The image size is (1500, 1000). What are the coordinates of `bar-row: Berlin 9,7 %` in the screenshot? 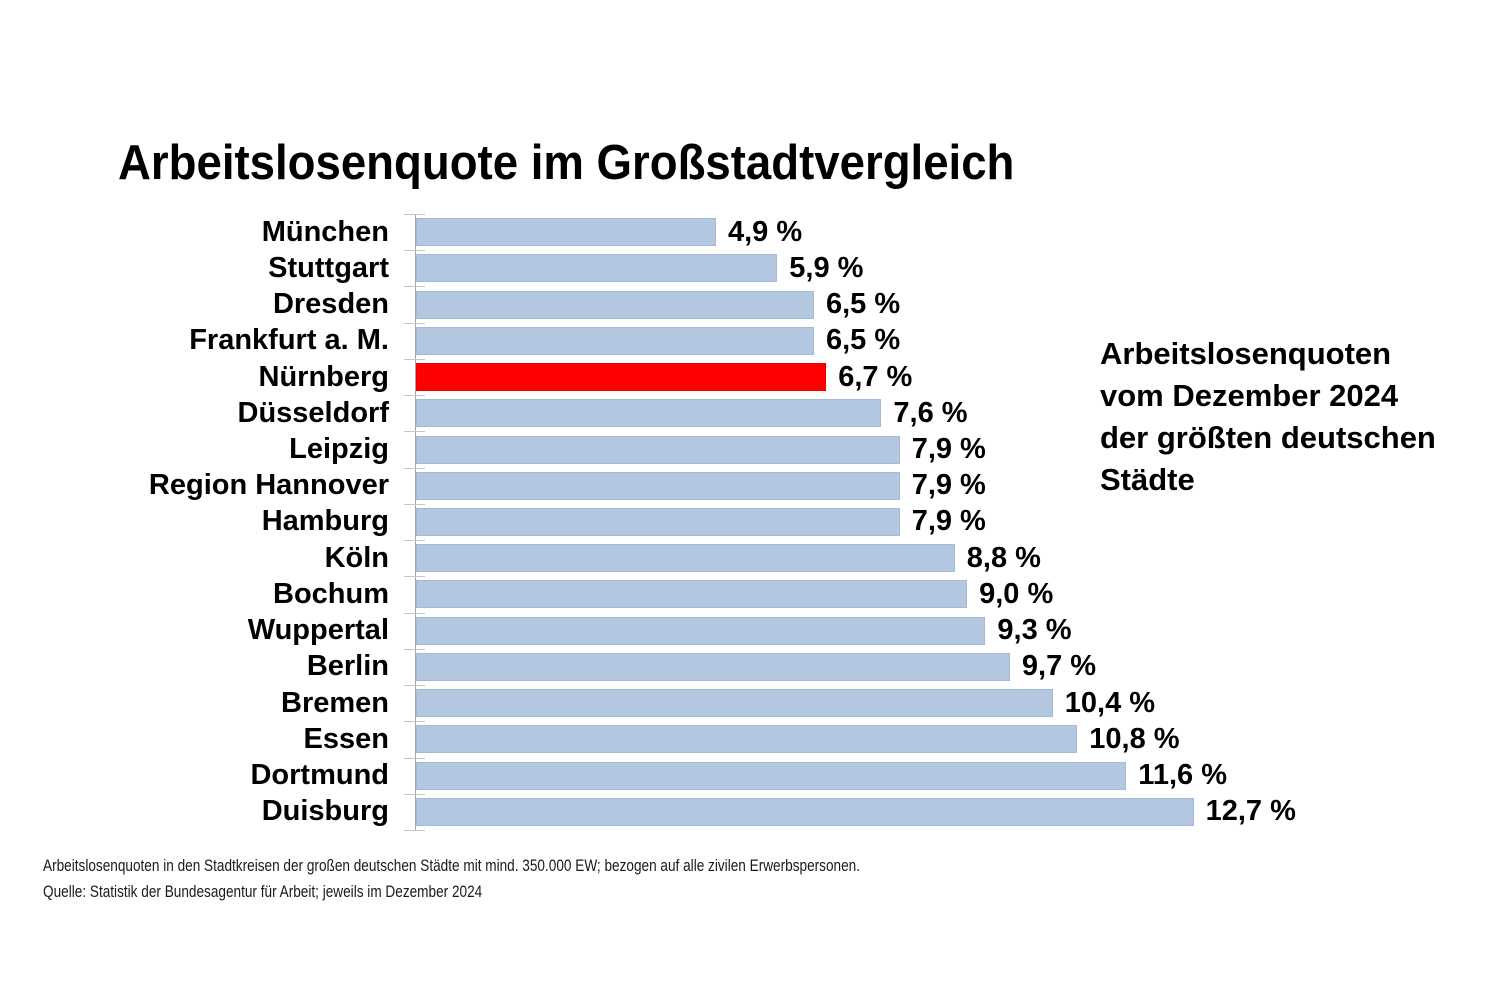 It's located at (750, 667).